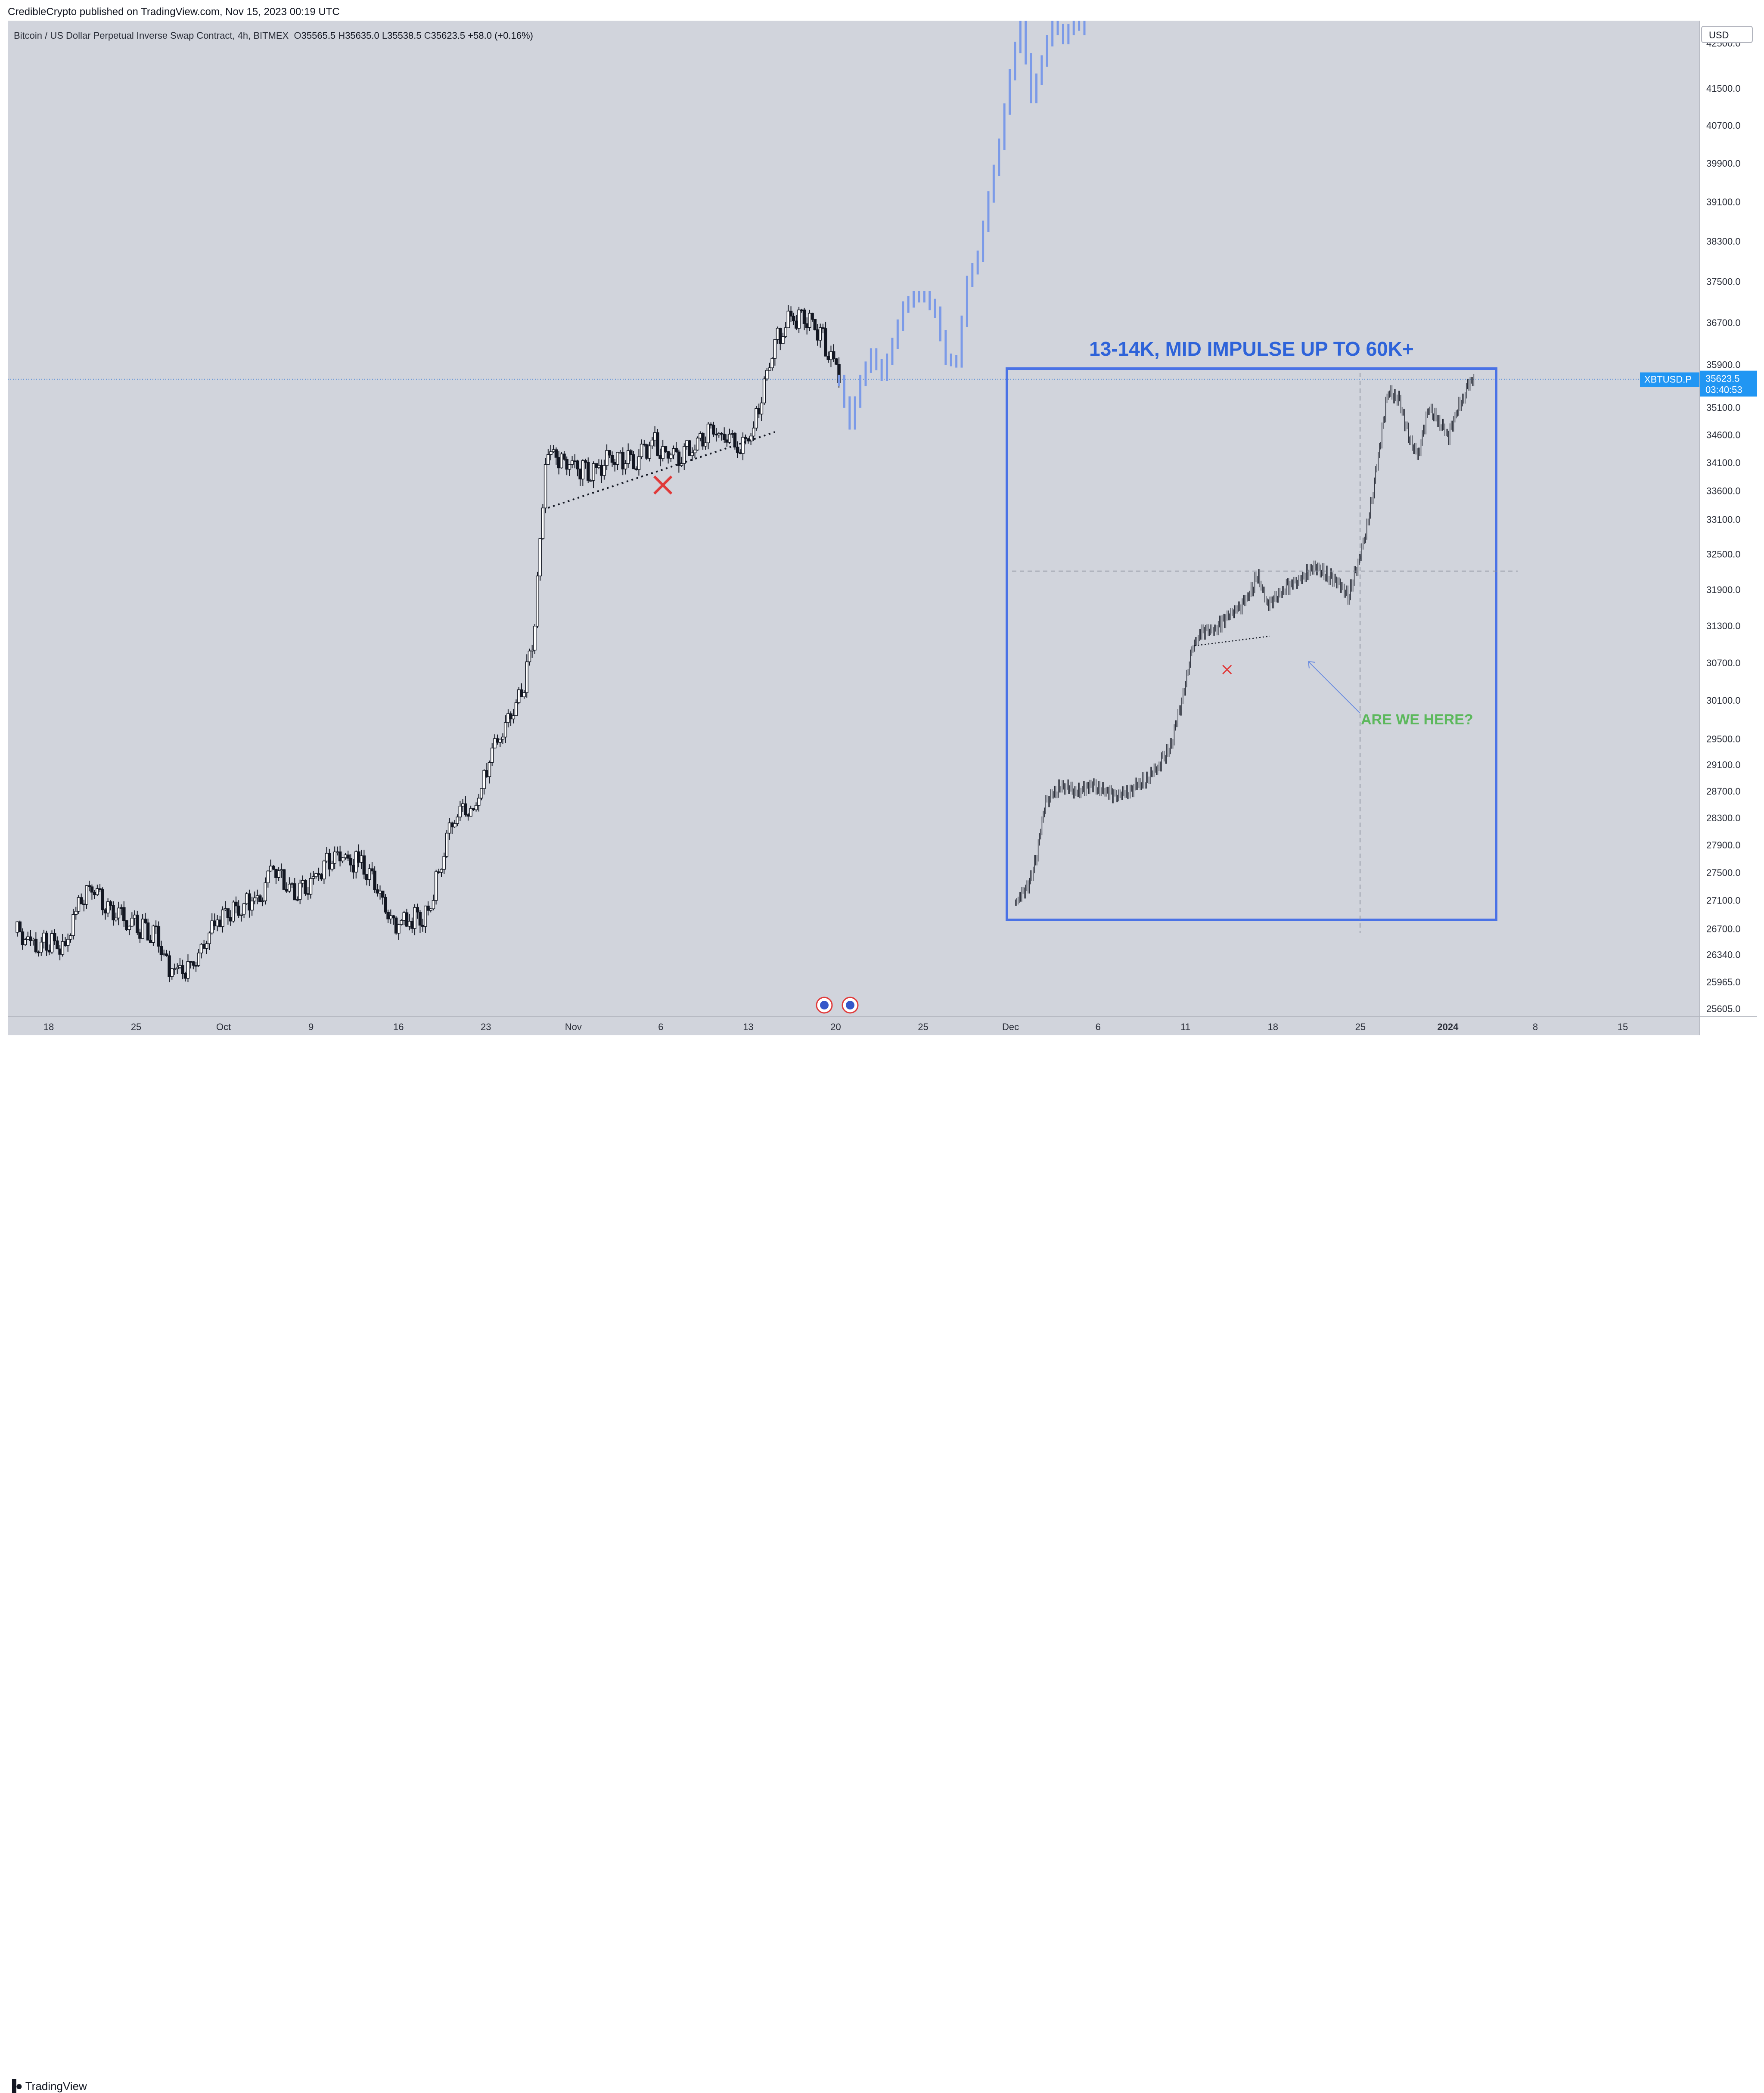 This screenshot has height=2093, width=1764. I want to click on price-tick-label: 27100.0, so click(1723, 900).